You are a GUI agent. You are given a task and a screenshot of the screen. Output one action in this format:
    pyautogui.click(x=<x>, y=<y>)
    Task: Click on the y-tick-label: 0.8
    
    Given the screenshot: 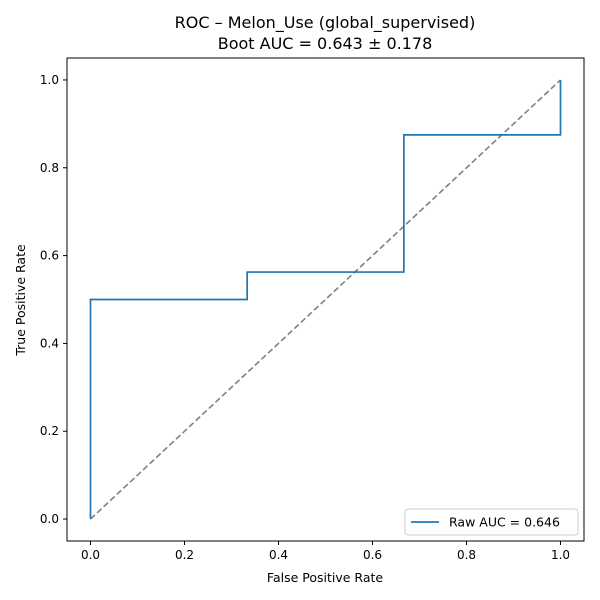 What is the action you would take?
    pyautogui.click(x=49, y=168)
    